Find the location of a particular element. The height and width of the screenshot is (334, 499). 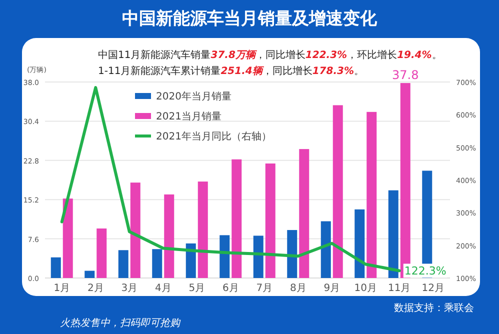

x-tick-label: 12月 is located at coordinates (433, 288).